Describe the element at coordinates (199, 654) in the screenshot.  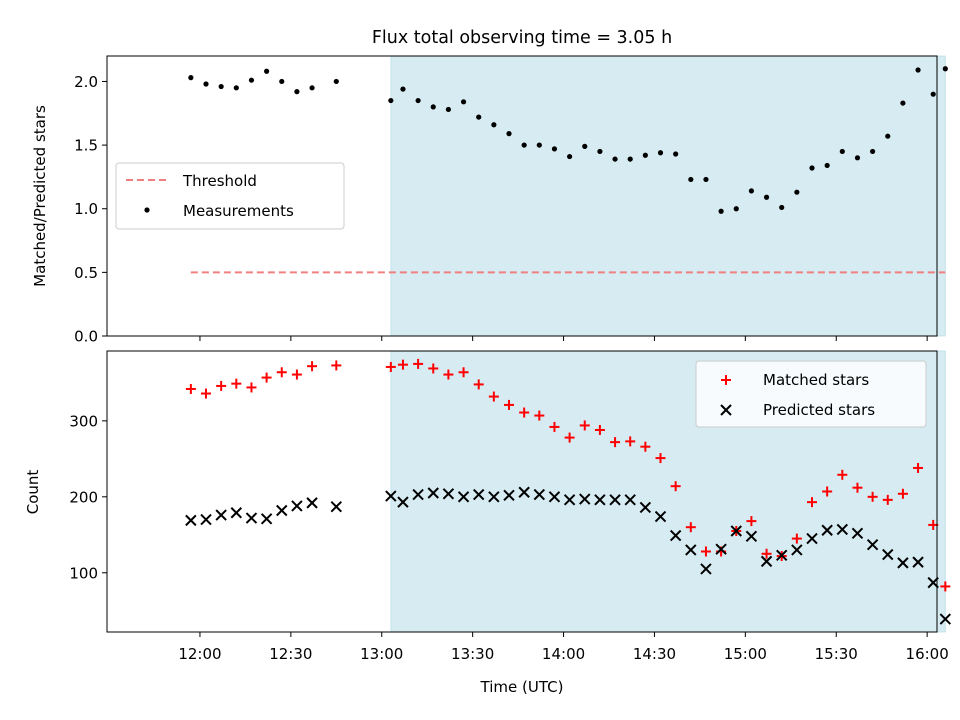
I see `x-tick-label: 12:00` at that location.